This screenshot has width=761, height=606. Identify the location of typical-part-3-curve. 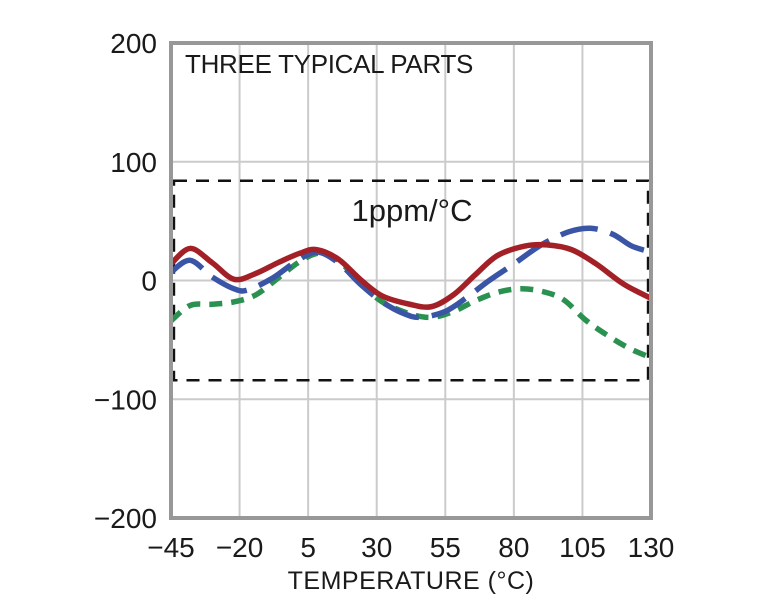
(411, 305).